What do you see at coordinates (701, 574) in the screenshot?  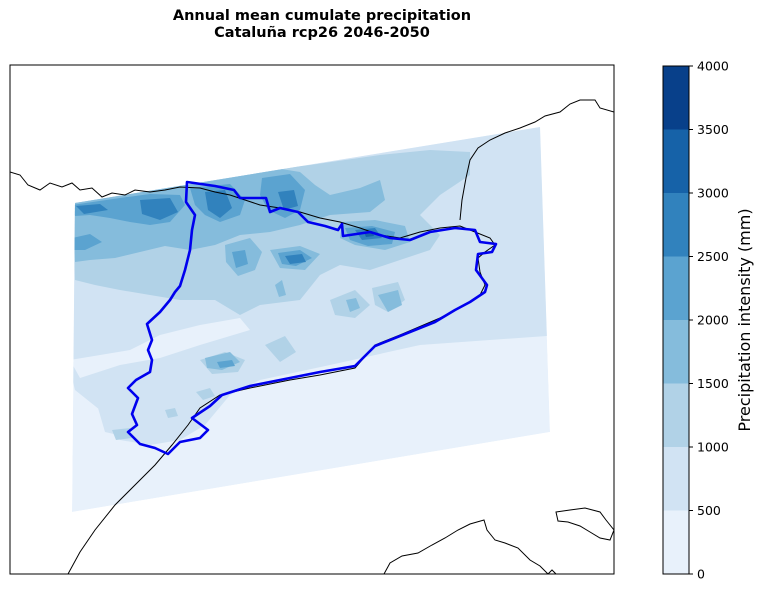 I see `colorbar-tick-label: 0` at bounding box center [701, 574].